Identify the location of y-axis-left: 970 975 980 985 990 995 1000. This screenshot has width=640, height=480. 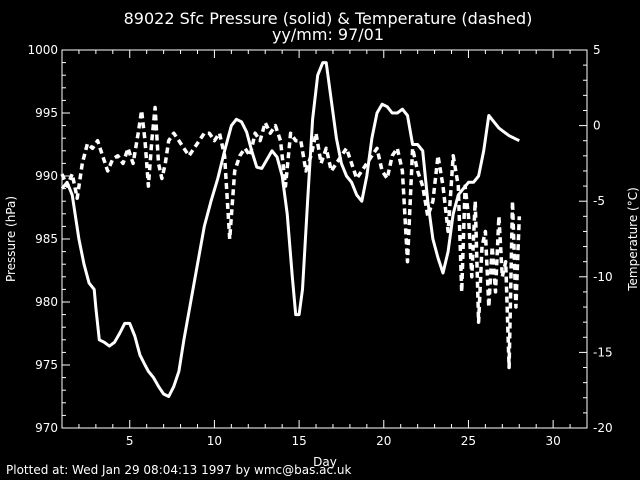
(48, 239).